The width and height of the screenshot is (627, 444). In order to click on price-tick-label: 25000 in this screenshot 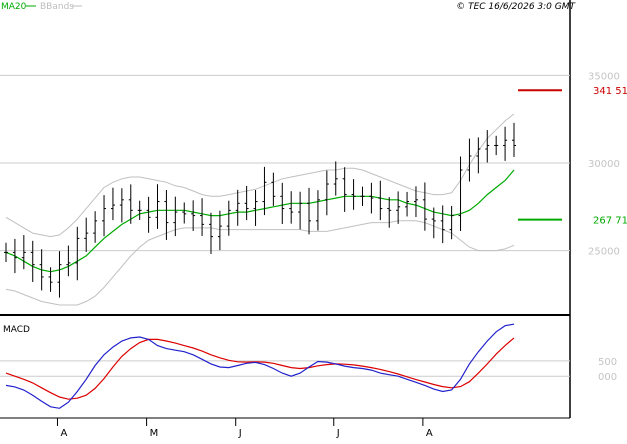, I will do `click(604, 252)`.